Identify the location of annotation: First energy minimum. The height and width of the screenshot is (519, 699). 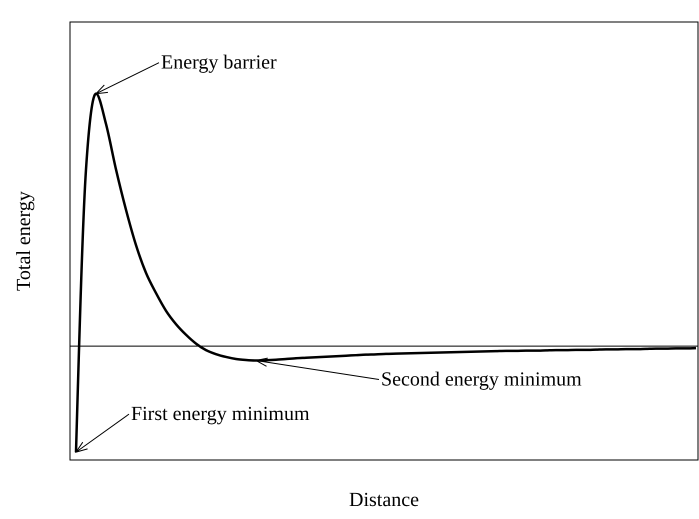
(220, 414).